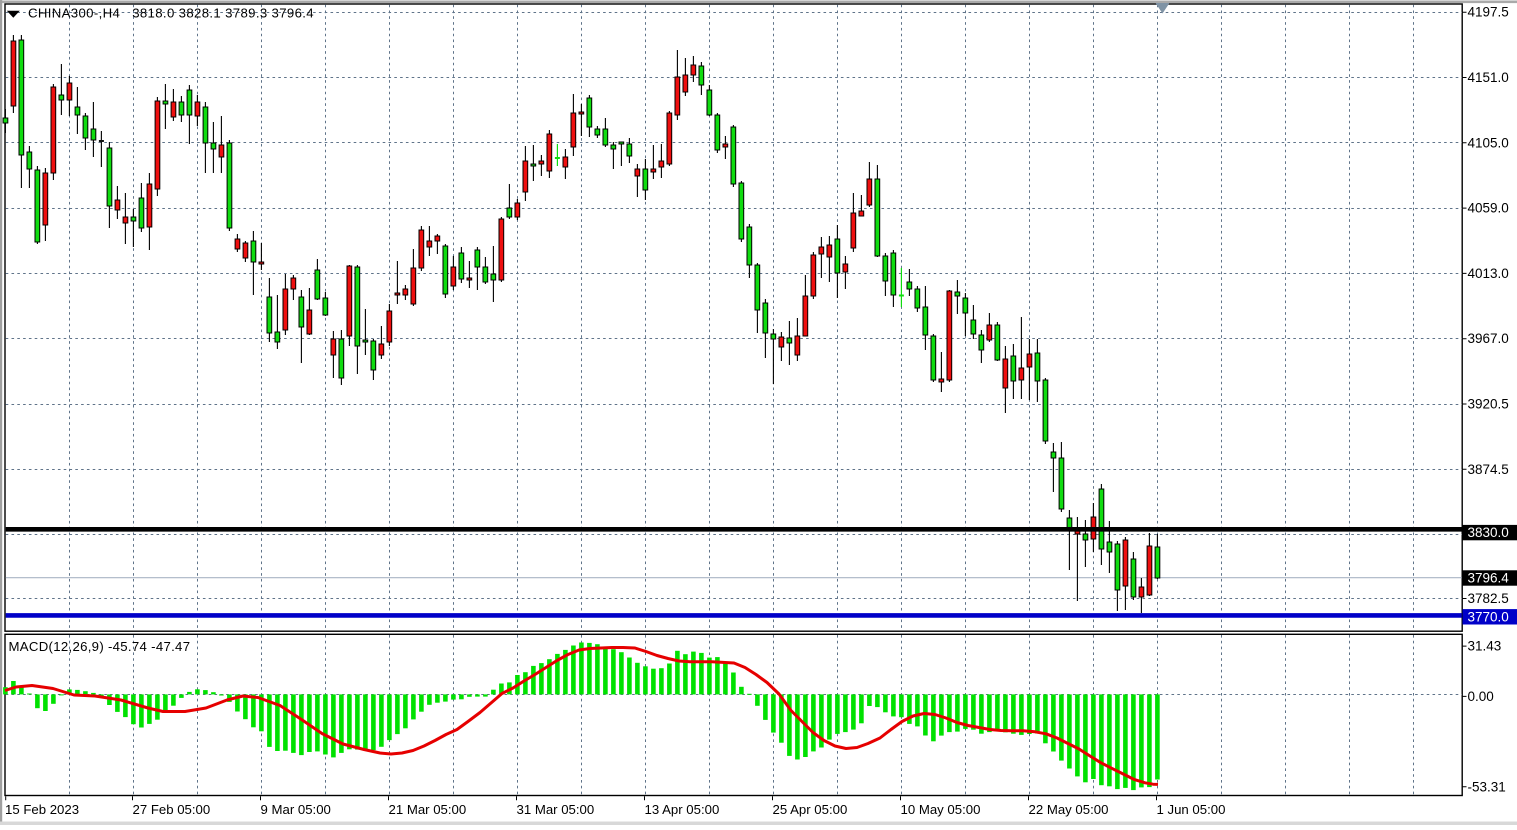 This screenshot has height=830, width=1517. What do you see at coordinates (171, 12) in the screenshot?
I see `svg-text:CHINA300-,H4 3818.0 3828.1 3: CHINA300-,H4 3818.0 3828.1 3789.3 3796.4` at bounding box center [171, 12].